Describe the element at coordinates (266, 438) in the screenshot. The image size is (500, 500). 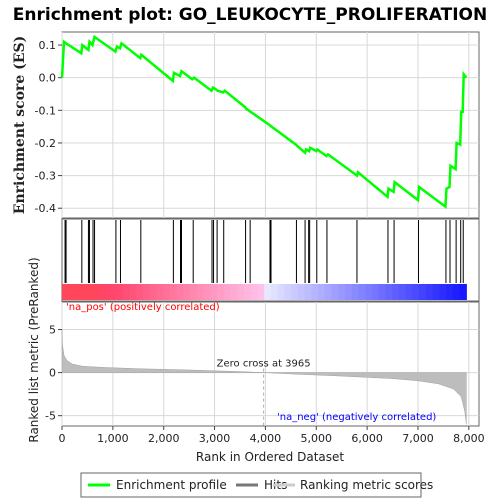
I see `xtick-label: 4,000` at that location.